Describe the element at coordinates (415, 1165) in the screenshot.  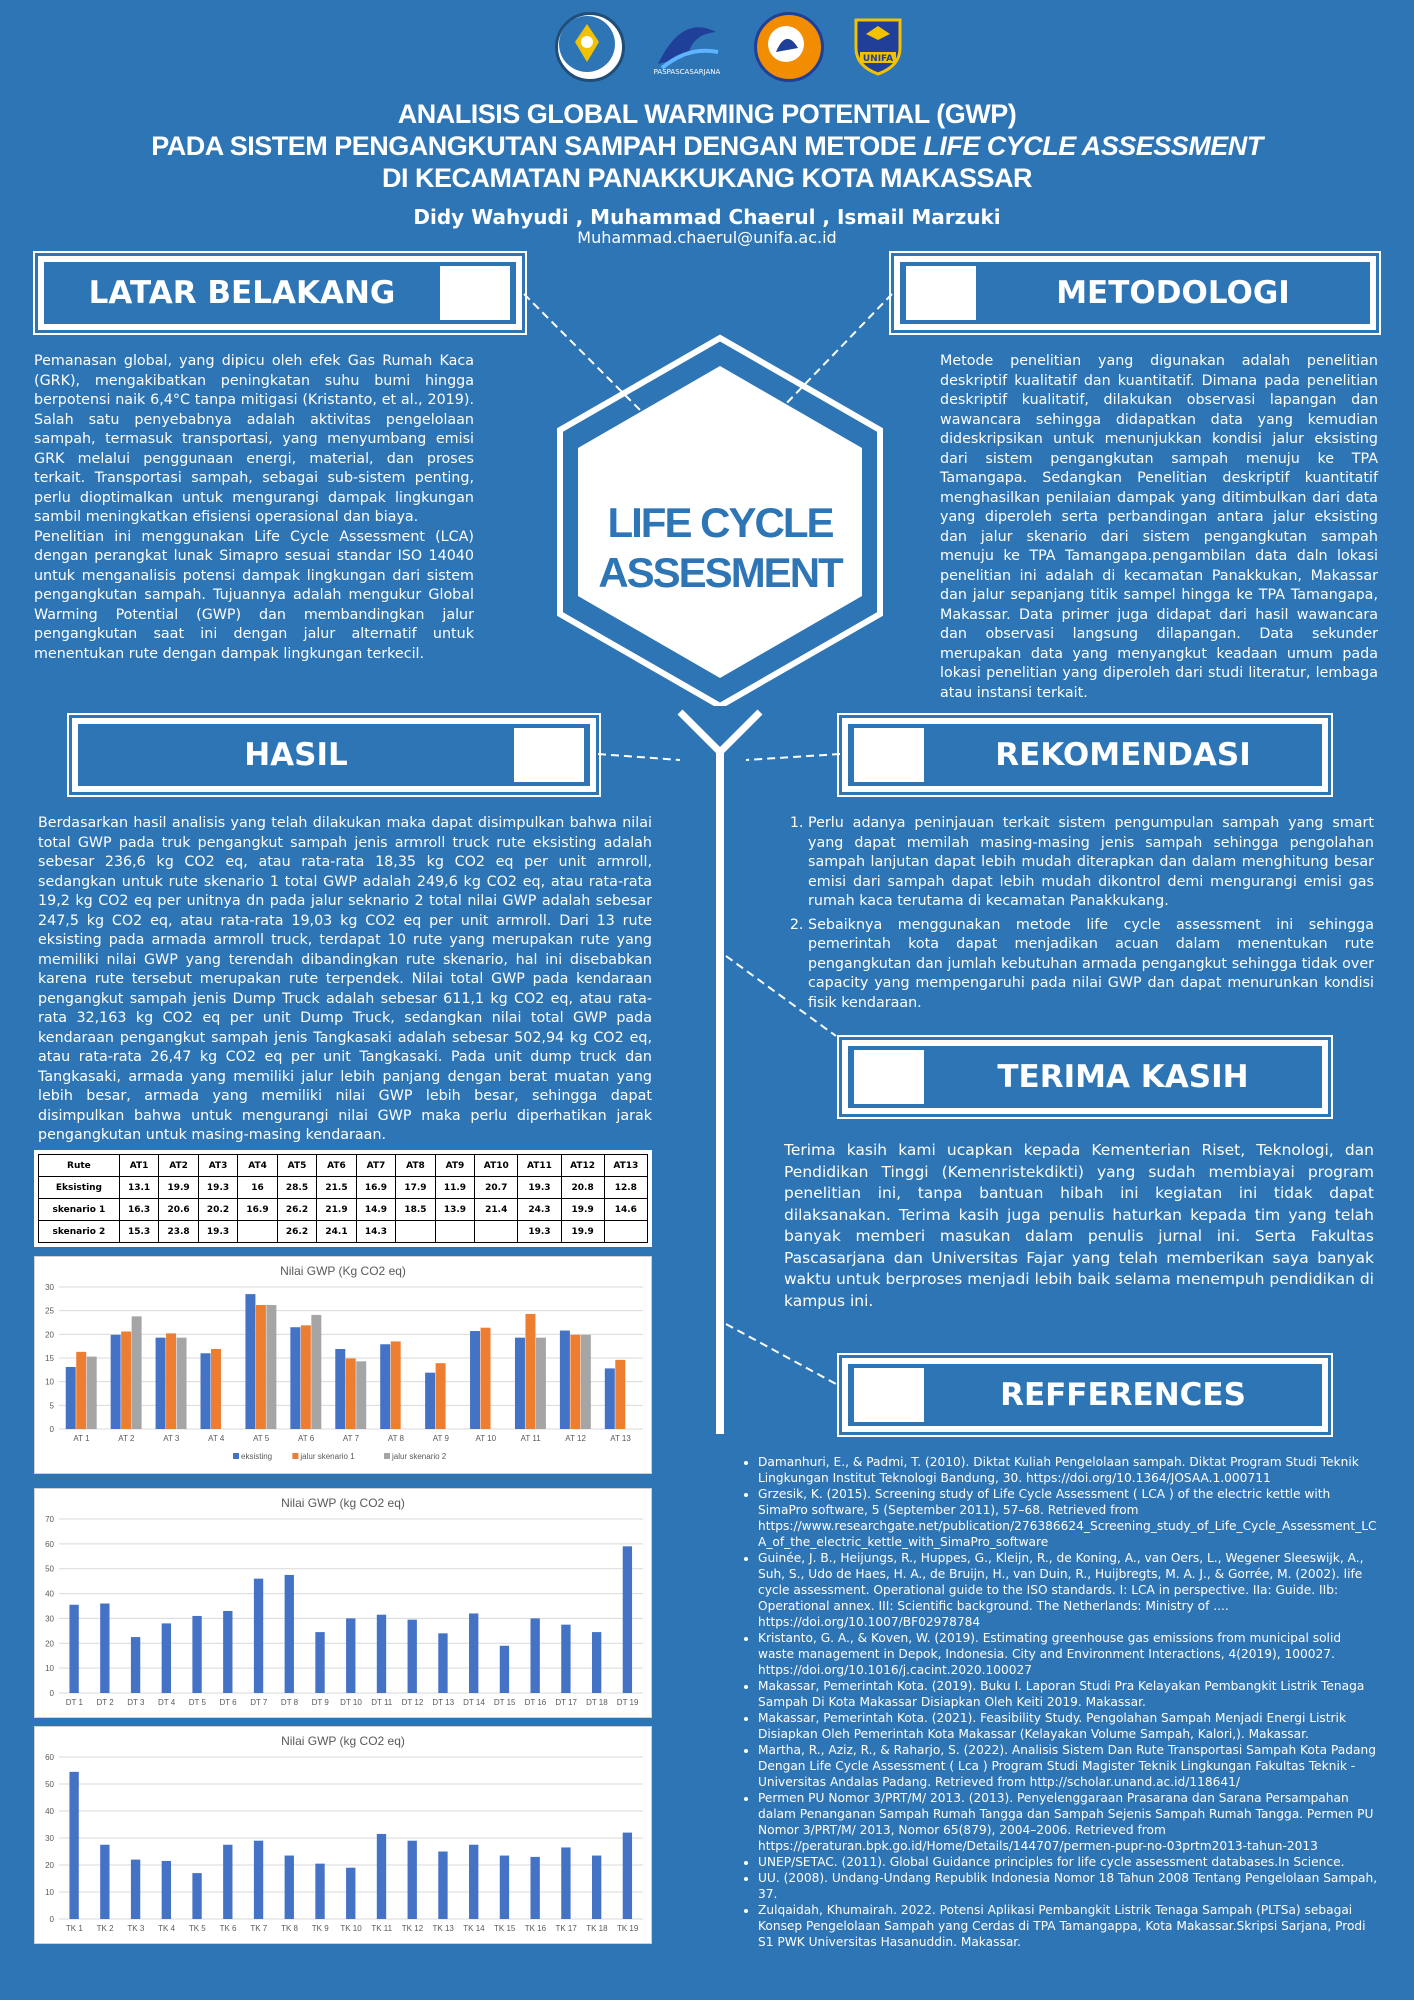
I see `table-header-cell: AT8` at that location.